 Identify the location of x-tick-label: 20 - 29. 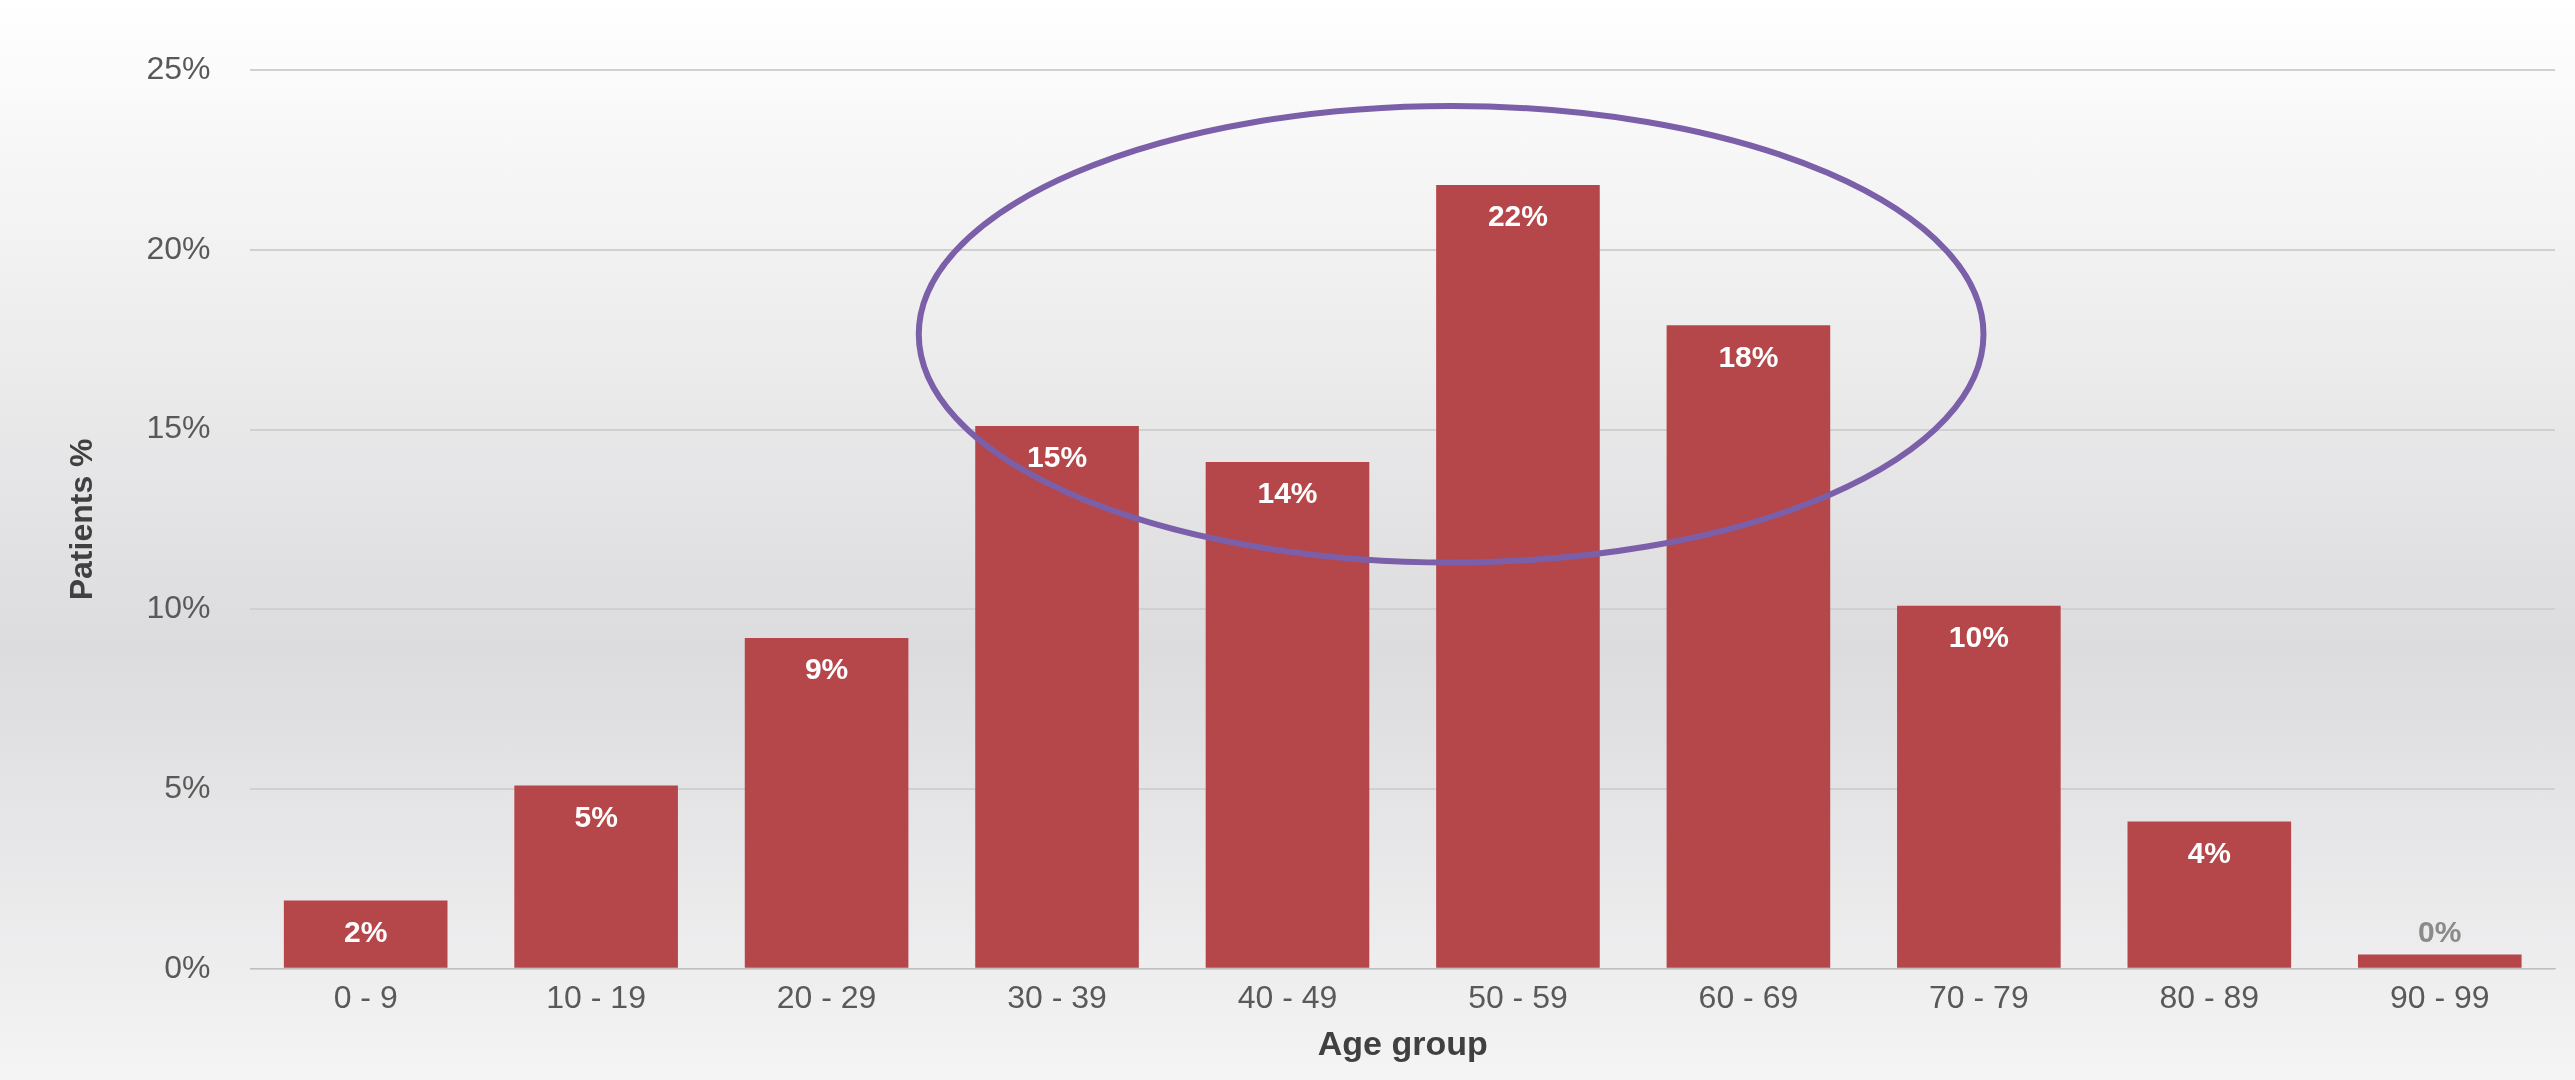
(826, 996).